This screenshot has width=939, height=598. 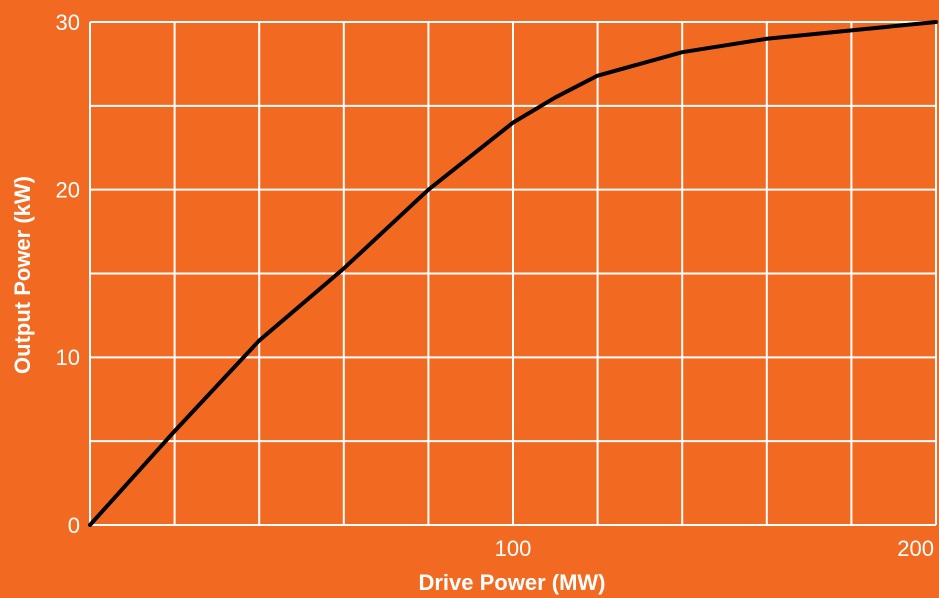 I want to click on y-tick-label: 10, so click(x=68, y=357).